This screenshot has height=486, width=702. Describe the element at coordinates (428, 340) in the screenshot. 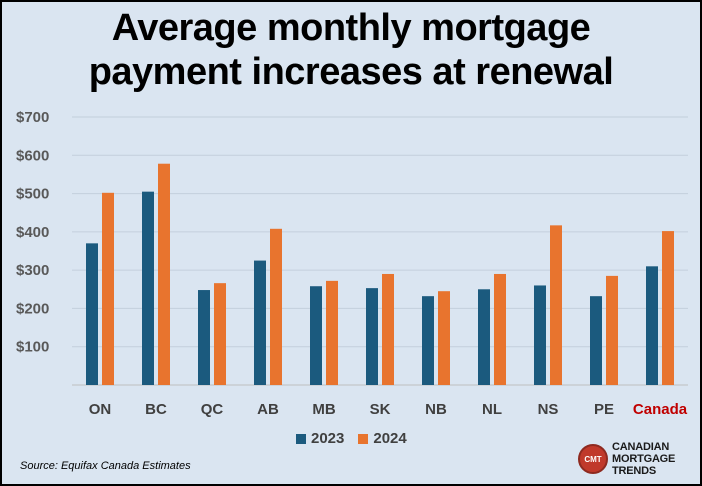

I see `bar-2023-nb` at that location.